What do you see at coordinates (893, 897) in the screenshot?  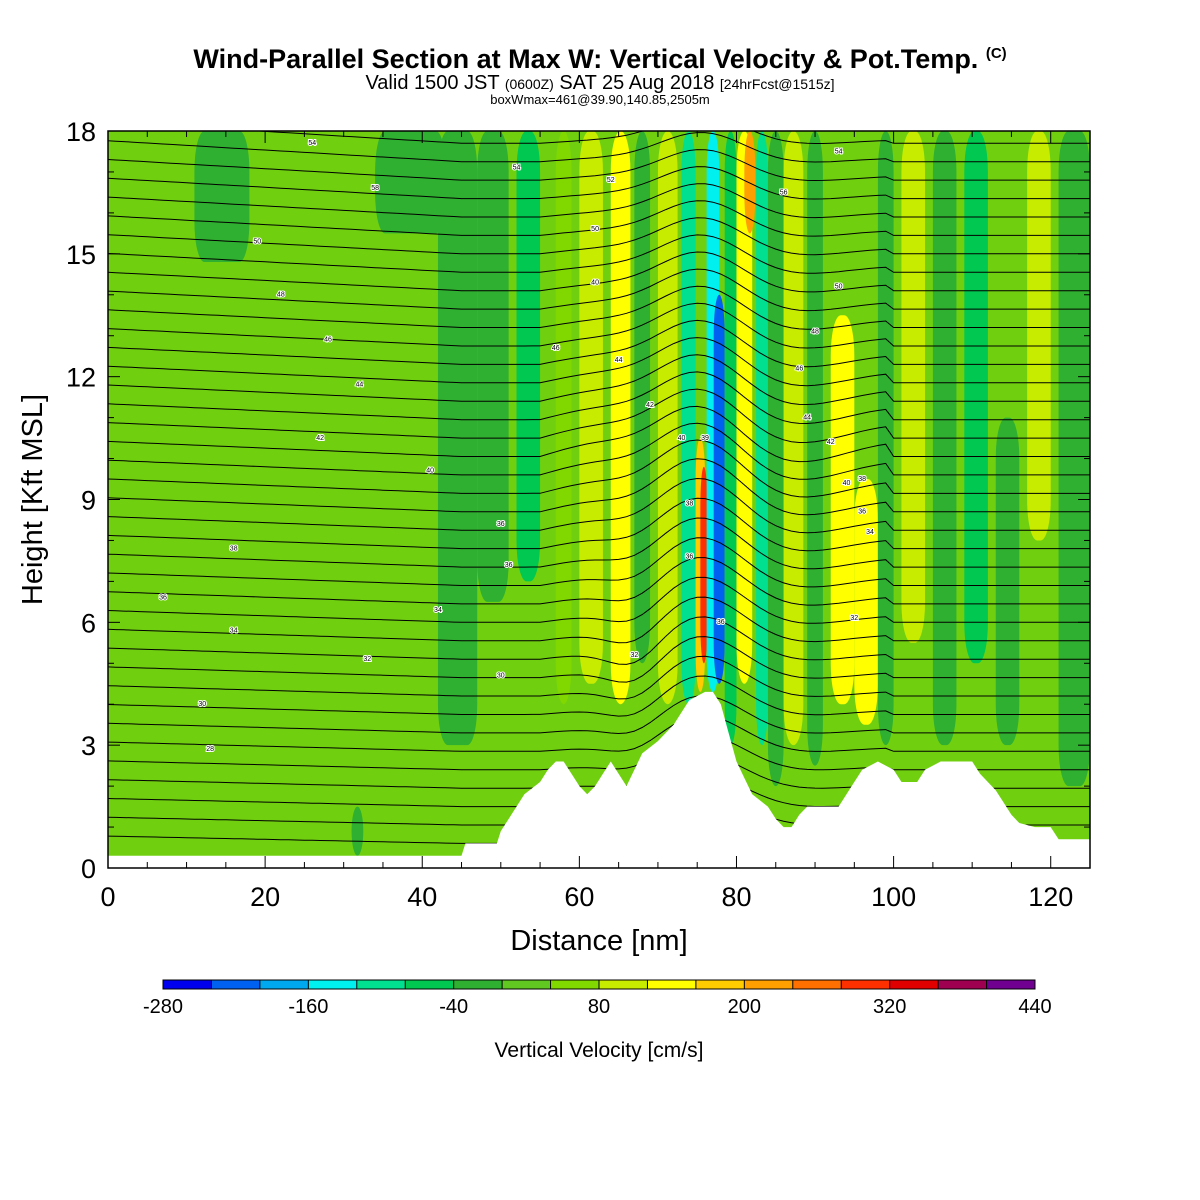 I see `x-tick-label: 100` at bounding box center [893, 897].